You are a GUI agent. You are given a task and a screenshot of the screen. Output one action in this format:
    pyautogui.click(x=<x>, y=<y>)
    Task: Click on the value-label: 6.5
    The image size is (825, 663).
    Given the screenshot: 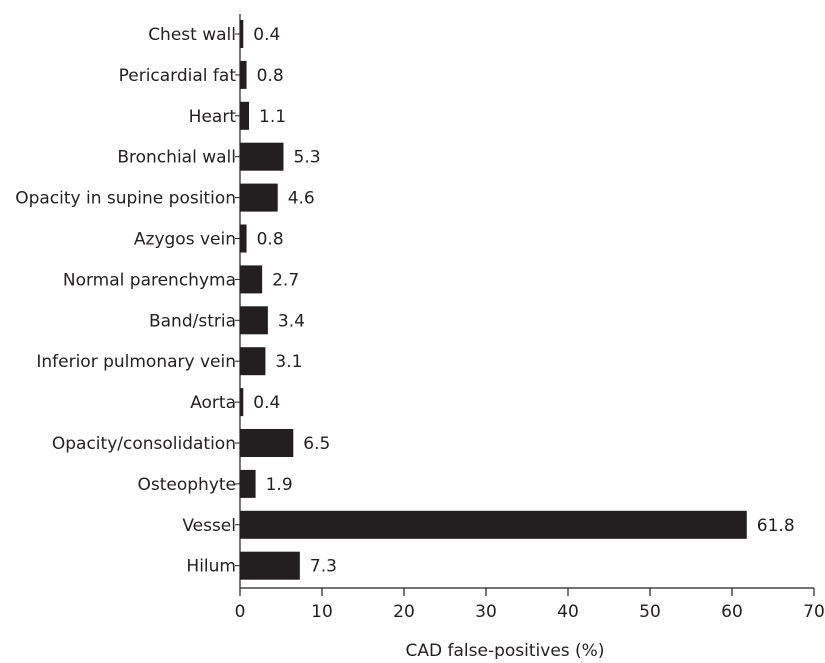 What is the action you would take?
    pyautogui.click(x=316, y=444)
    